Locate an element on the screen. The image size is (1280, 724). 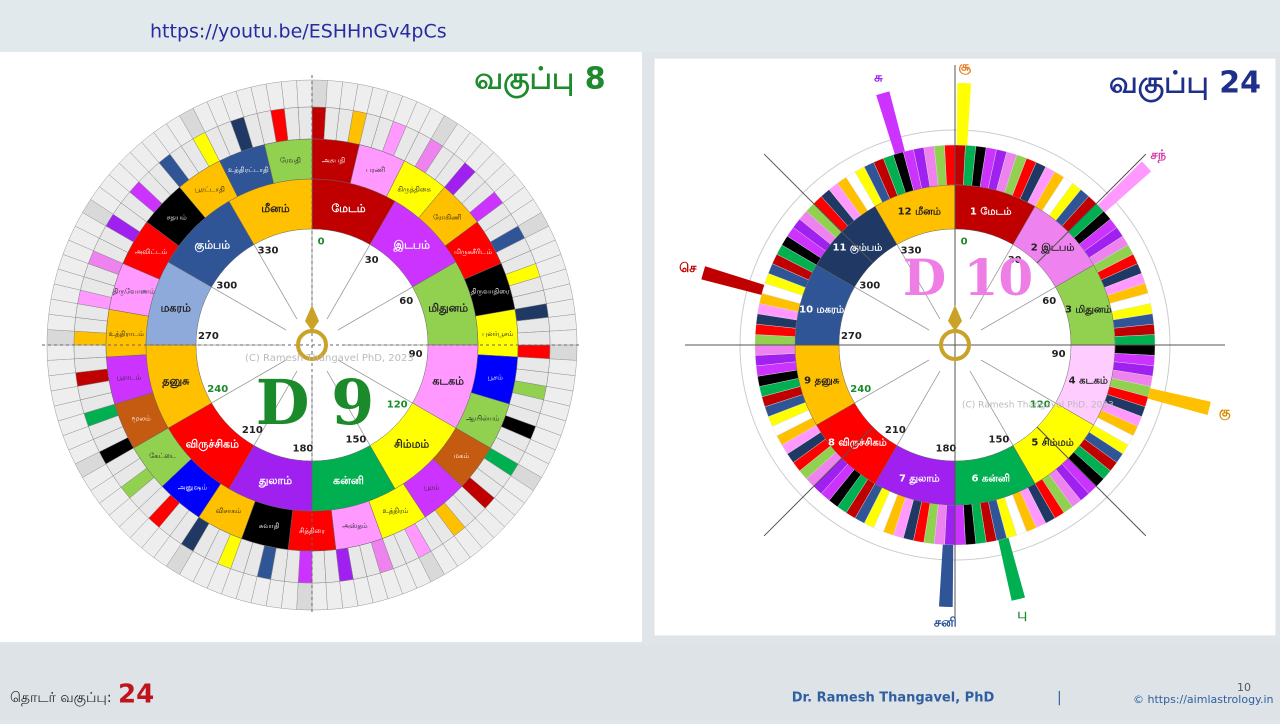
sign-label: 4 கடகம் is located at coordinates (1088, 381).